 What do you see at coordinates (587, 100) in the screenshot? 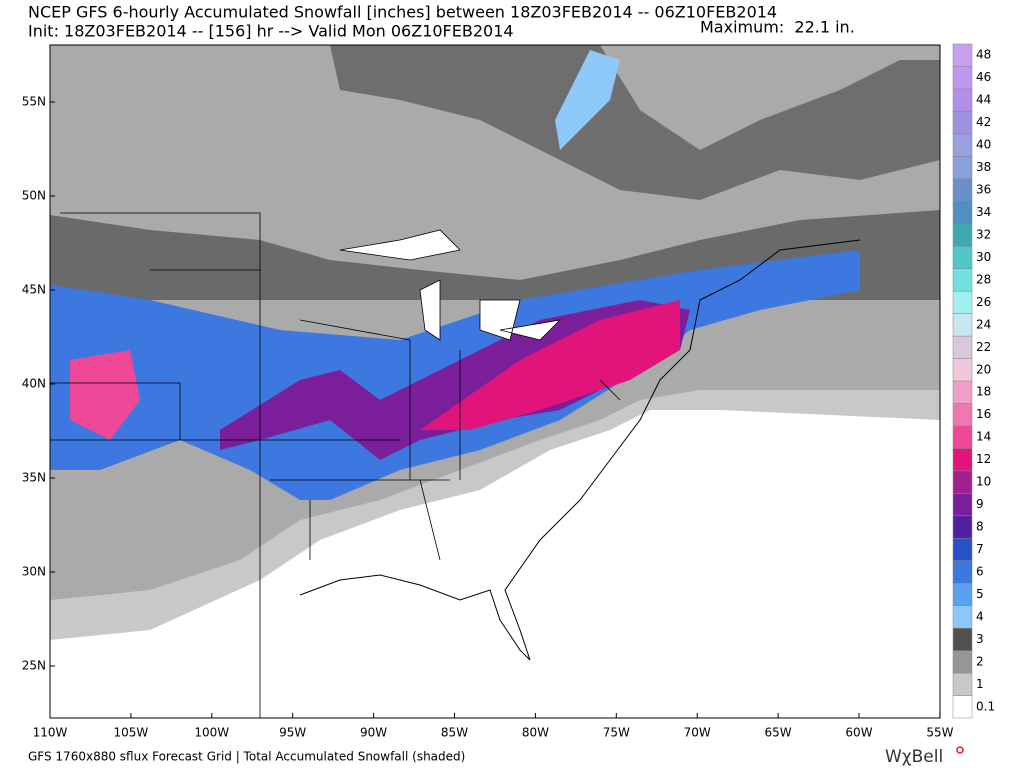
I see `field-light-blue` at bounding box center [587, 100].